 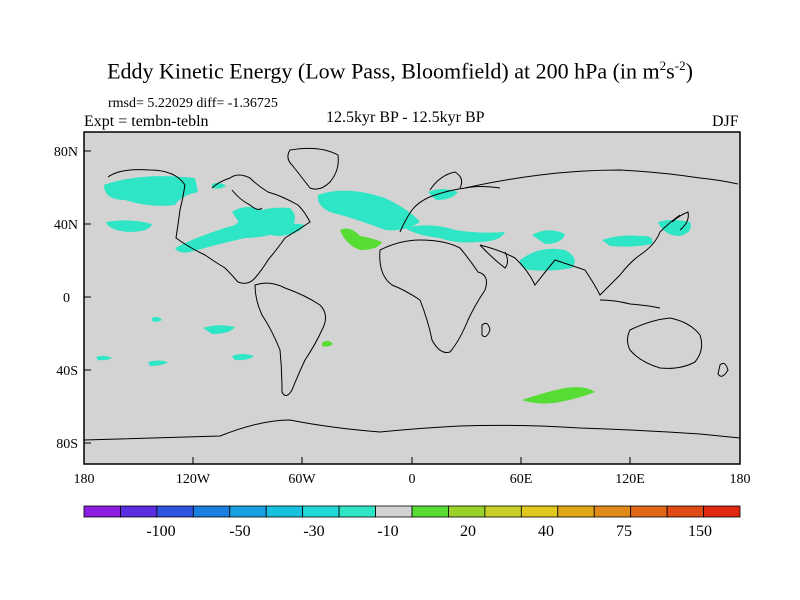 I want to click on lat-label-40n: 40N, so click(x=66, y=225).